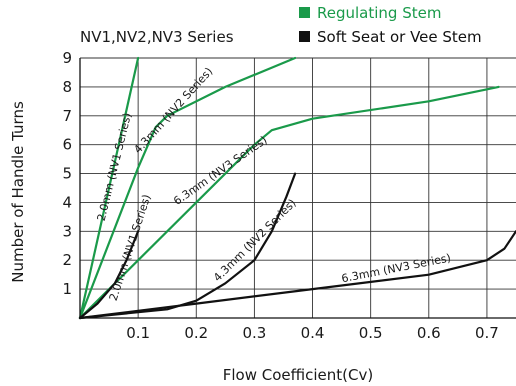 This screenshot has width=516, height=386. What do you see at coordinates (298, 375) in the screenshot?
I see `x-axis-label: Flow Coefficient(Cv)` at bounding box center [298, 375].